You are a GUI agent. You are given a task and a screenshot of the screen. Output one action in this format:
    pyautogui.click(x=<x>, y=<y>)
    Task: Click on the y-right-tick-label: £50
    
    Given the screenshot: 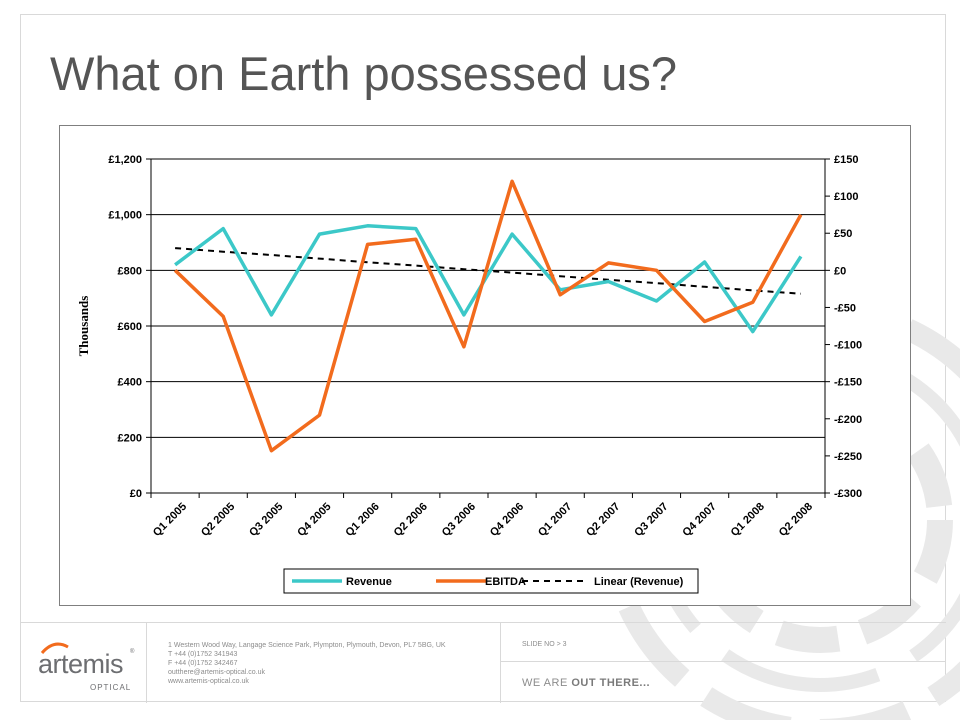 What is the action you would take?
    pyautogui.click(x=843, y=234)
    